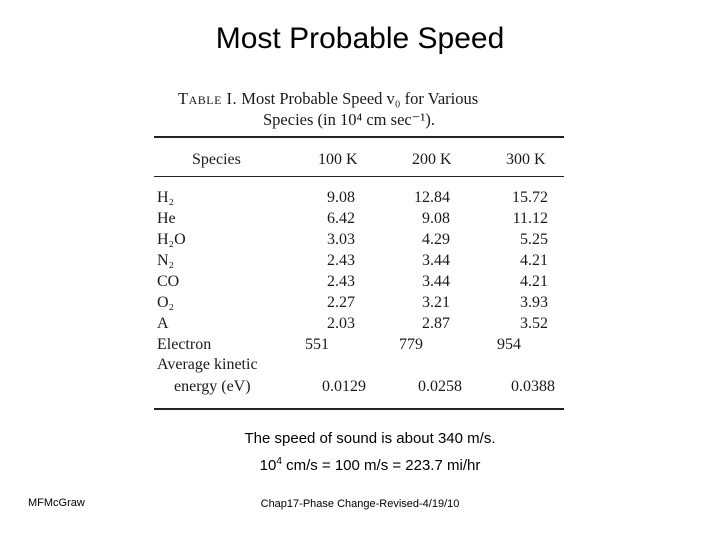 This screenshot has height=540, width=720. What do you see at coordinates (530, 197) in the screenshot?
I see `value-300k: 15.72` at bounding box center [530, 197].